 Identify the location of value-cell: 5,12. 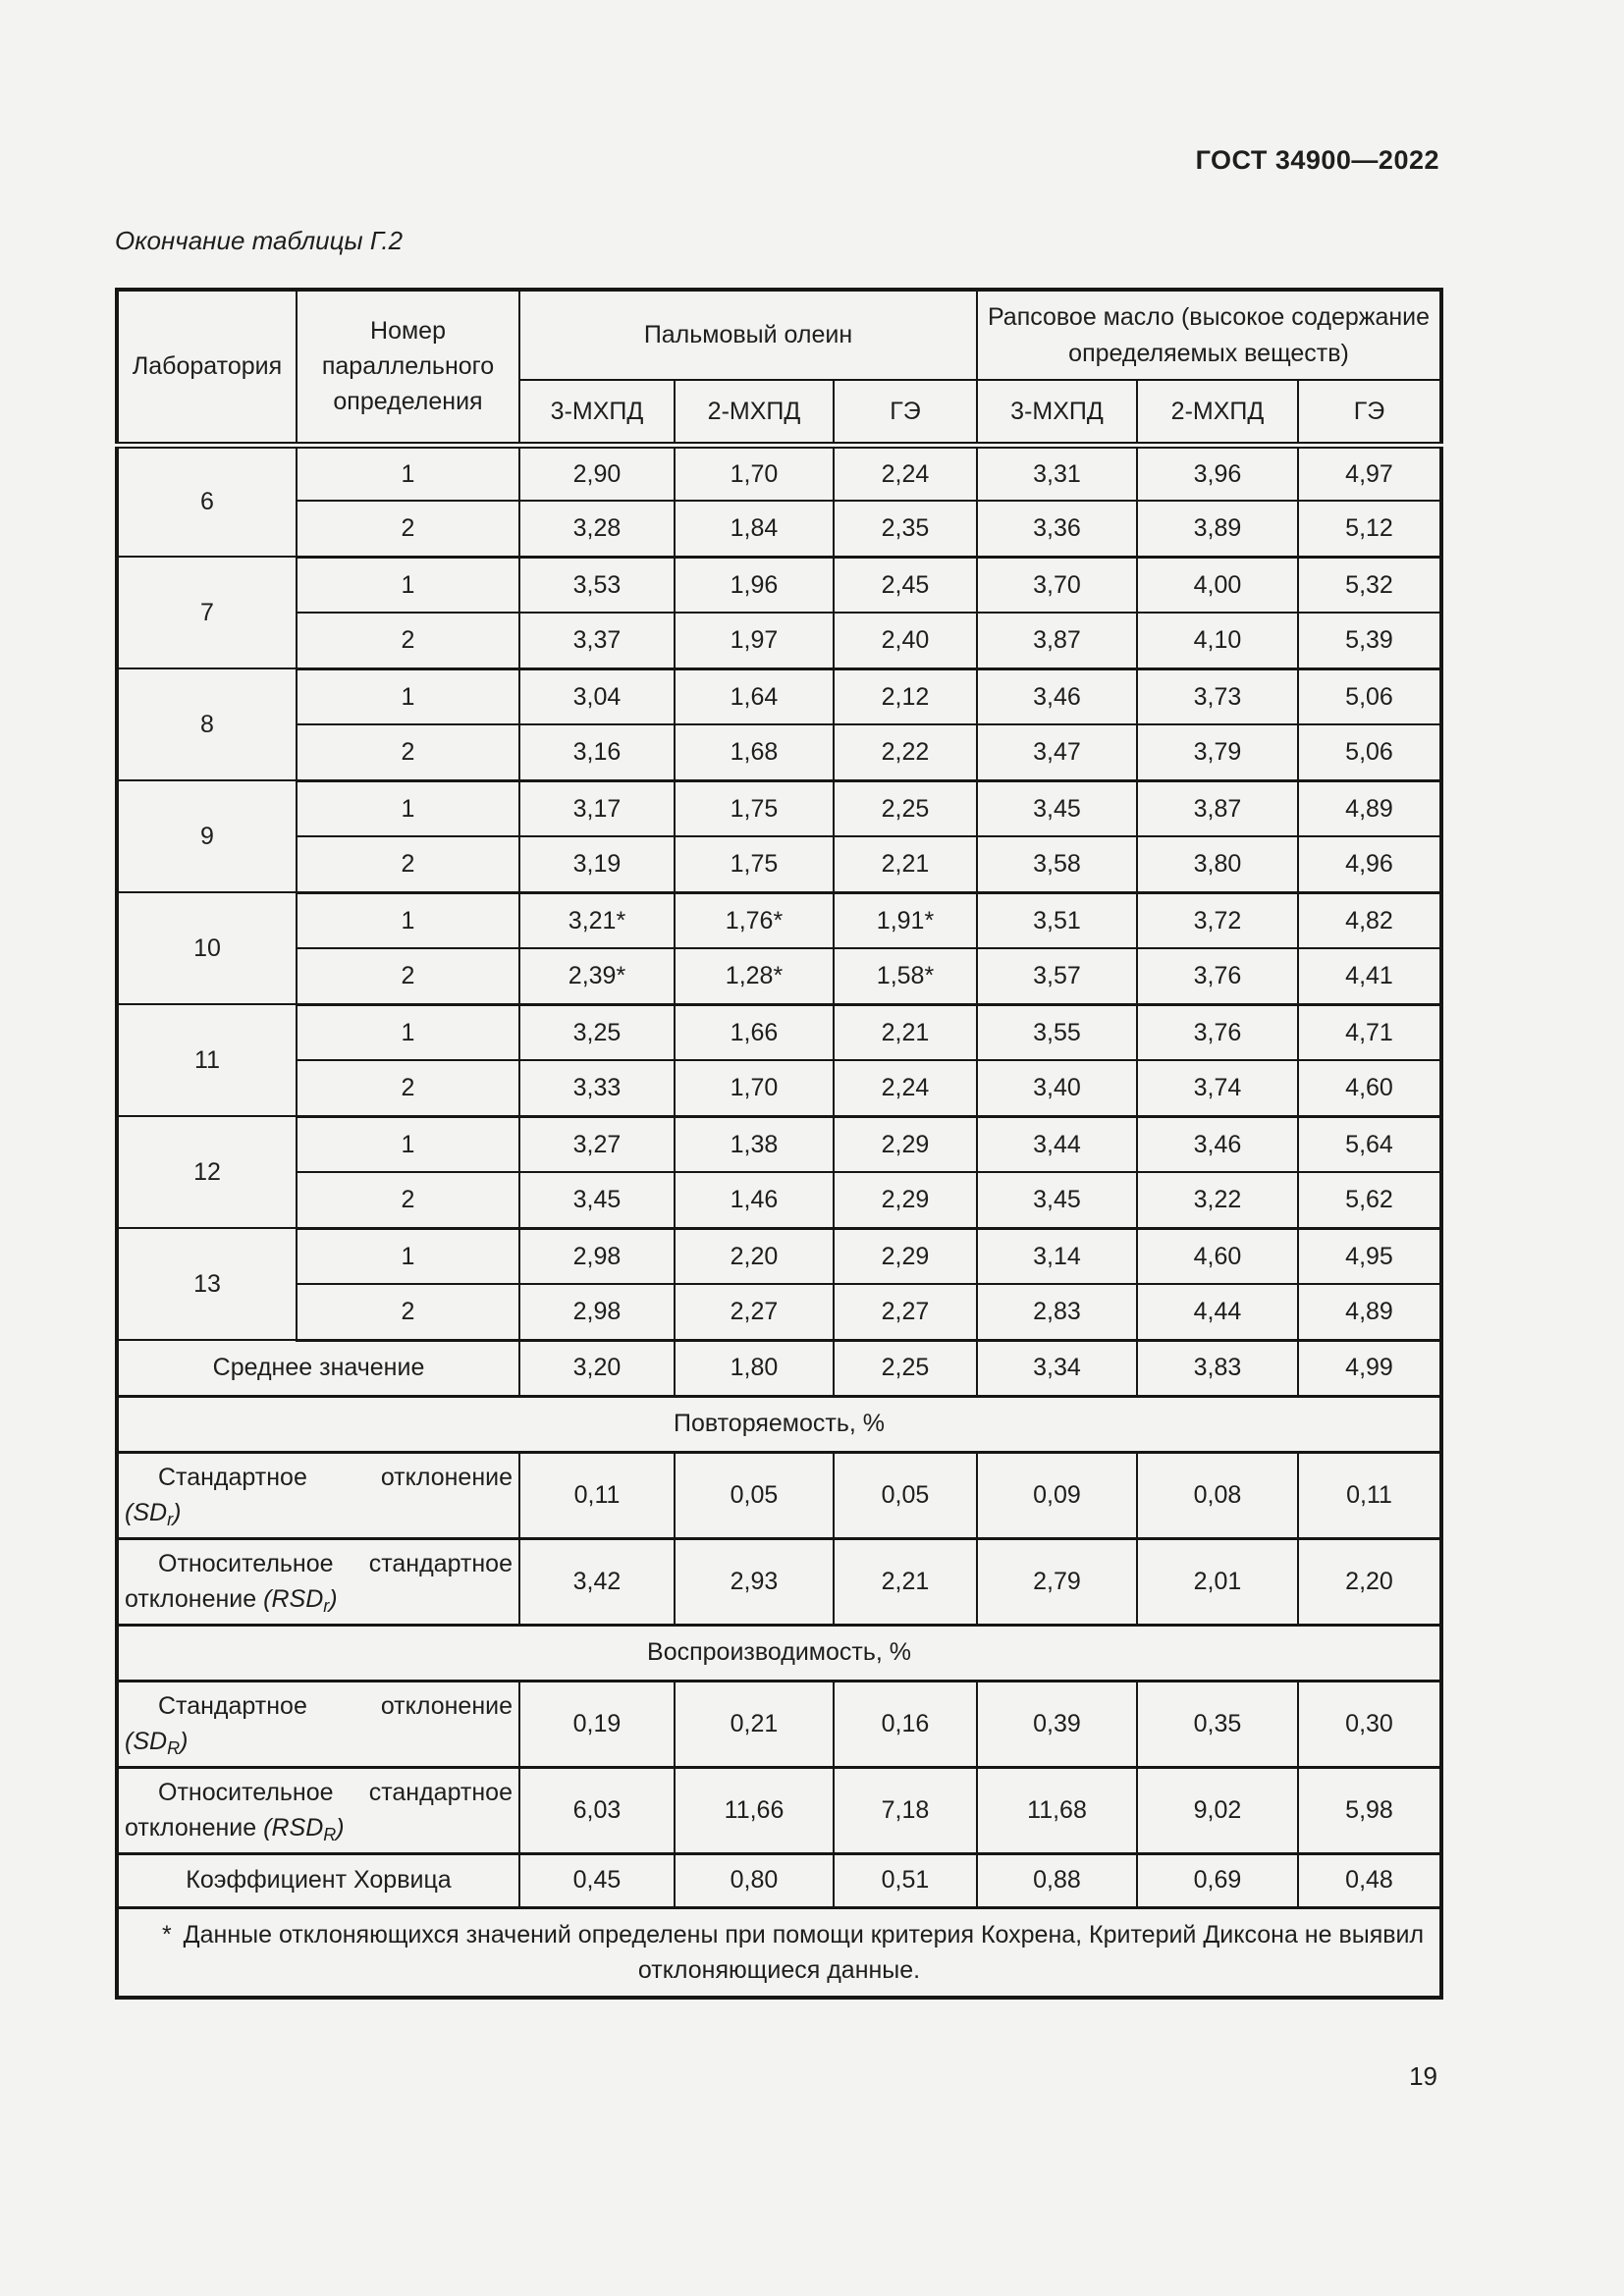
(1369, 529).